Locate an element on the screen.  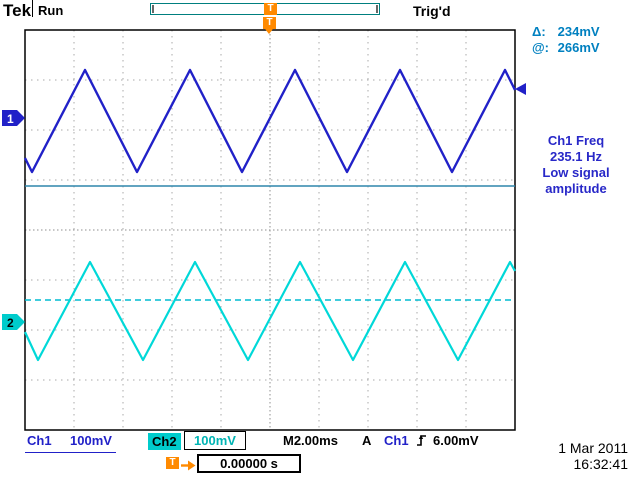
at-label: @: is located at coordinates (541, 47).